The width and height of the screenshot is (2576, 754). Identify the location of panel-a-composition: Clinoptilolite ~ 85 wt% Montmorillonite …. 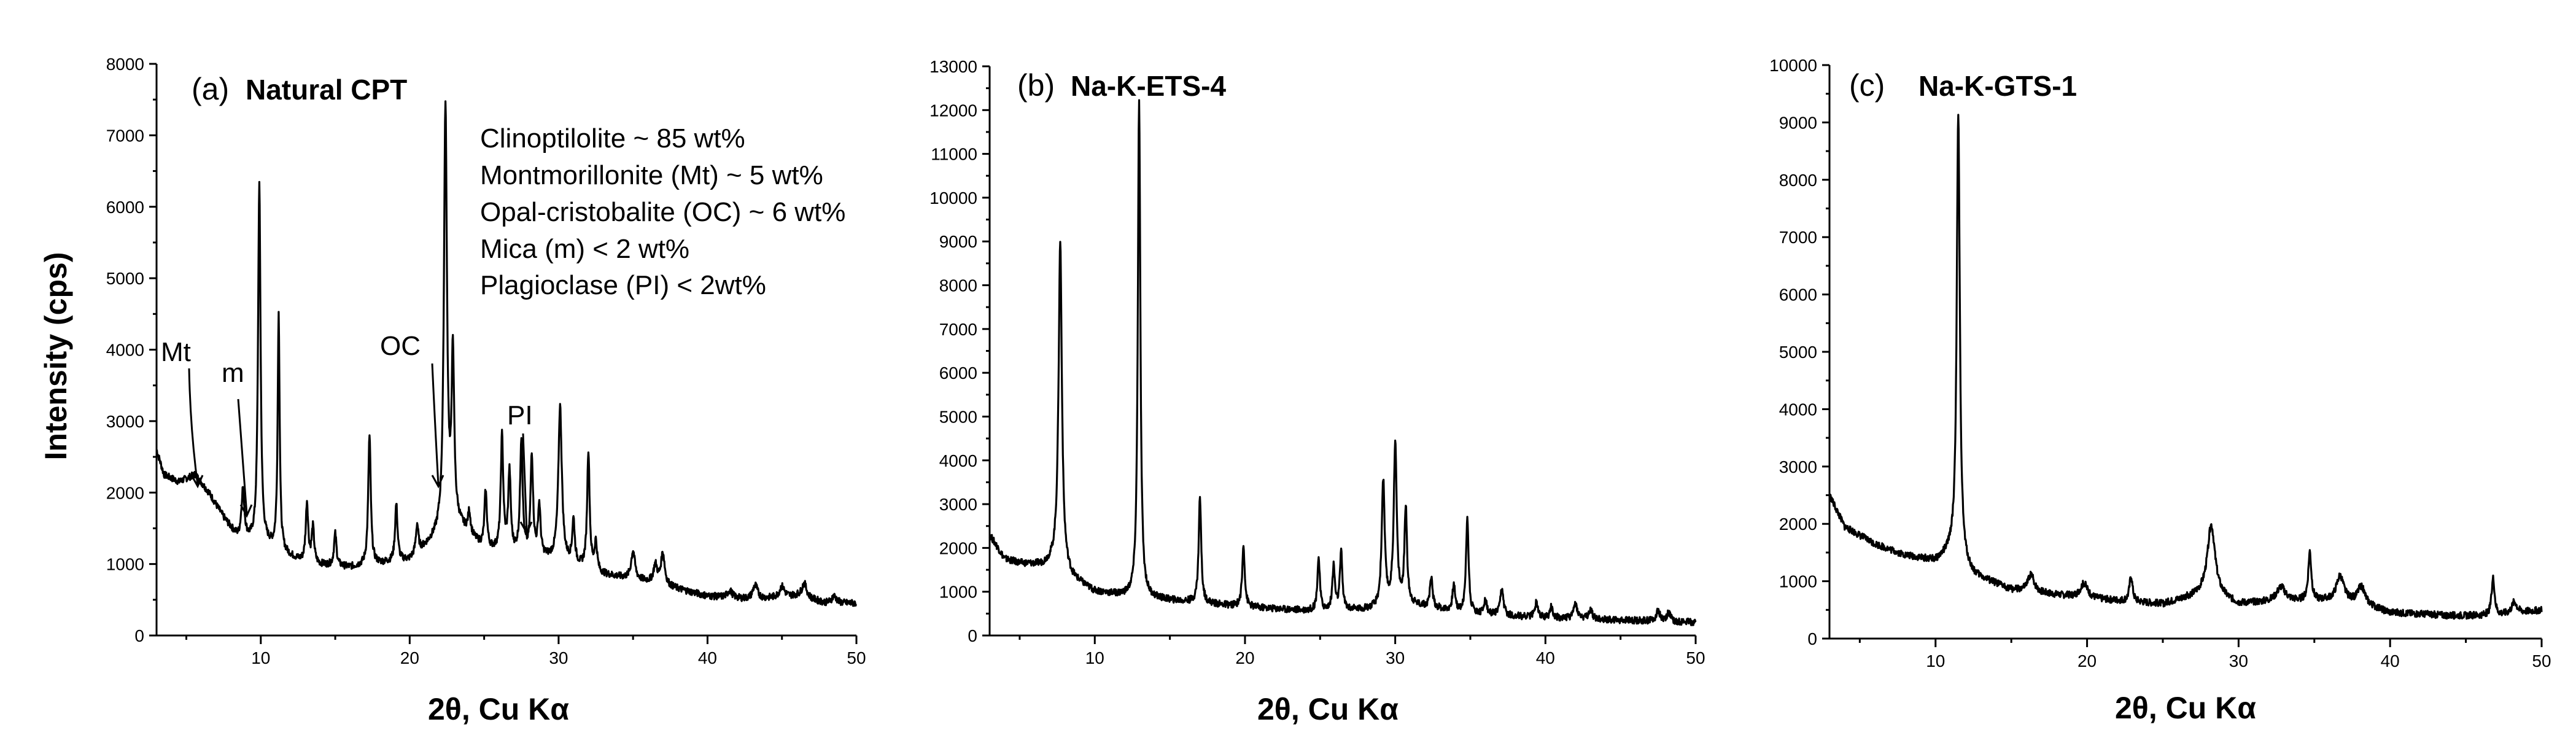
(662, 211).